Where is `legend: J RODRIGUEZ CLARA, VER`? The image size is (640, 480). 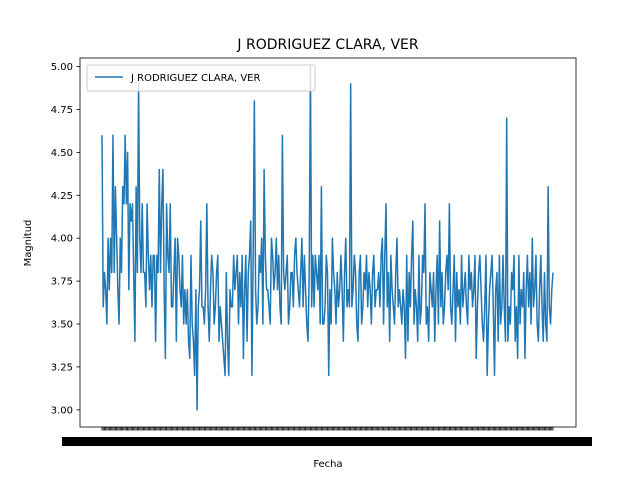
legend: J RODRIGUEZ CLARA, VER is located at coordinates (201, 78).